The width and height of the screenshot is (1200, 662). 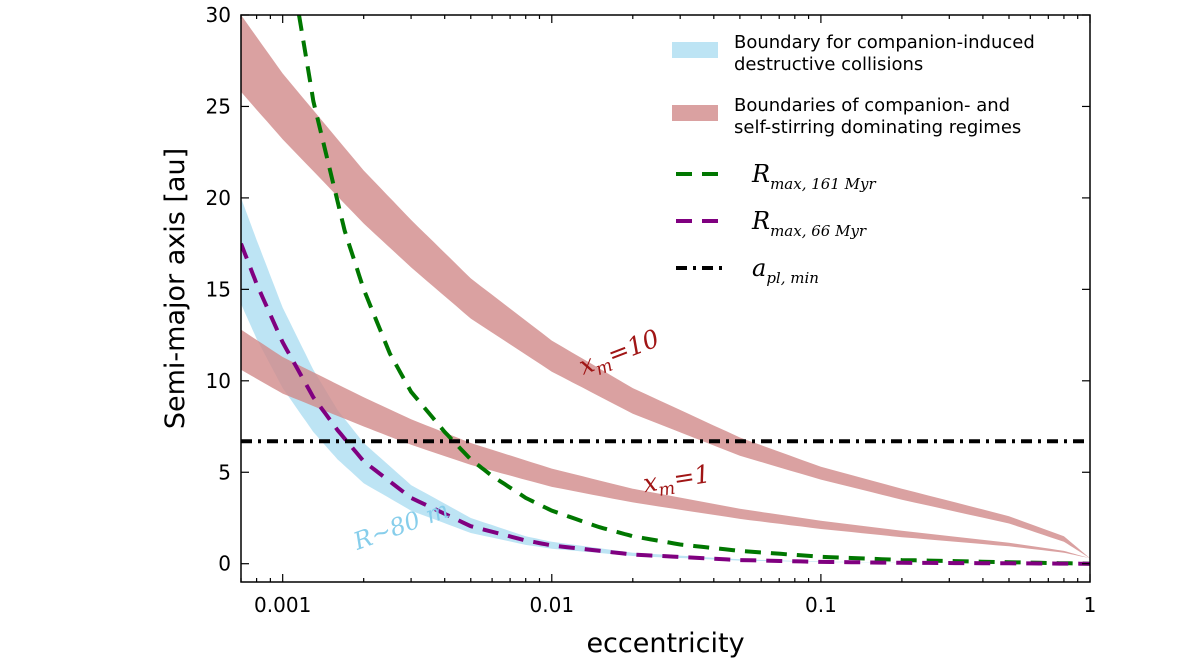 What do you see at coordinates (218, 289) in the screenshot?
I see `y-tick-label: 15` at bounding box center [218, 289].